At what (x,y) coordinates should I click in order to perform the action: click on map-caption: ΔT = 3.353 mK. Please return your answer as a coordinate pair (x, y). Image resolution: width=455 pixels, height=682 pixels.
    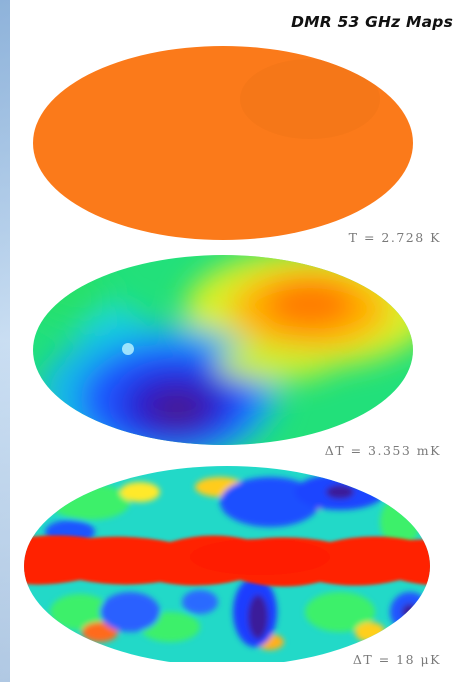
    Looking at the image, I should click on (382, 450).